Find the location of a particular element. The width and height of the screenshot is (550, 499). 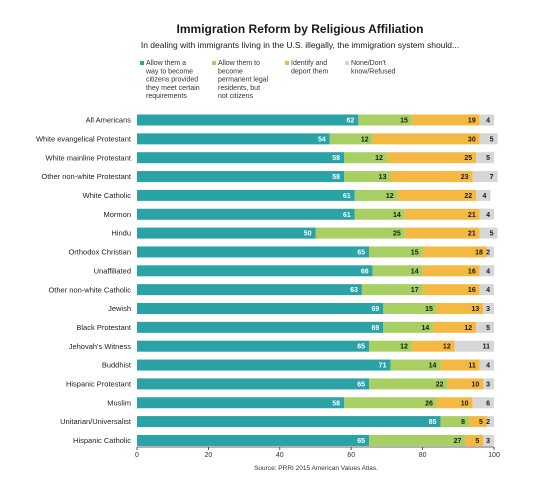

data-label: 8 is located at coordinates (463, 422).